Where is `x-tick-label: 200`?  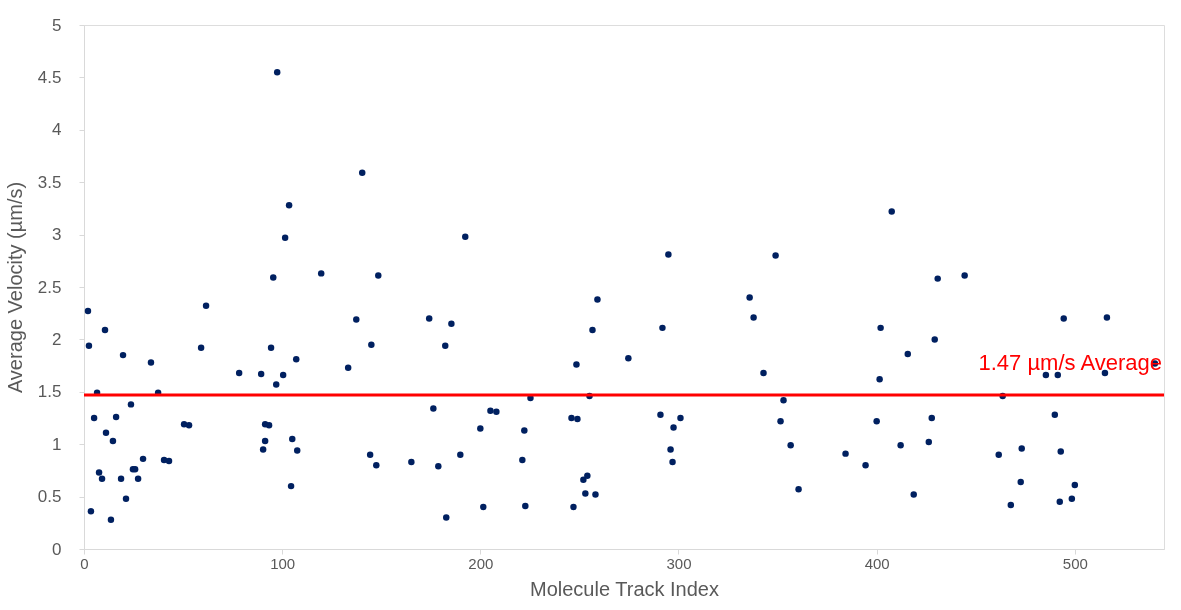
x-tick-label: 200 is located at coordinates (481, 563).